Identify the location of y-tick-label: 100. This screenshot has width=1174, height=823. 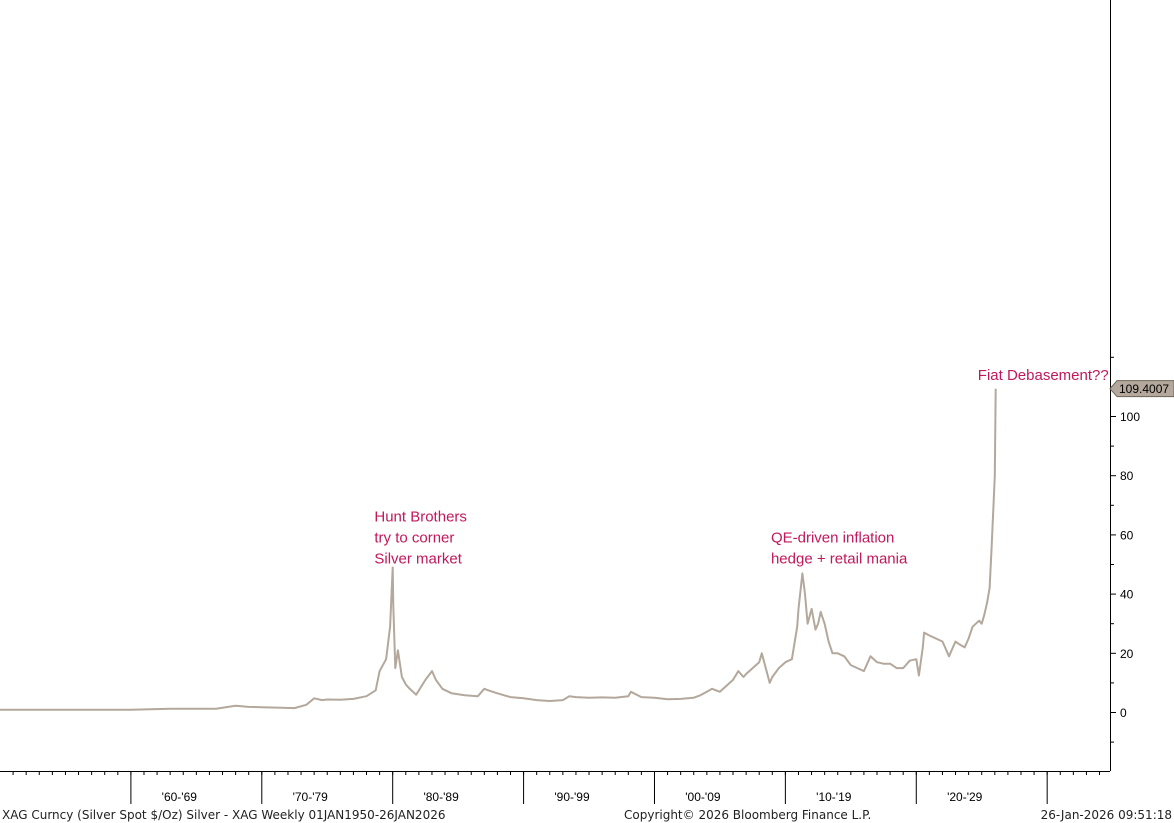
(1130, 417).